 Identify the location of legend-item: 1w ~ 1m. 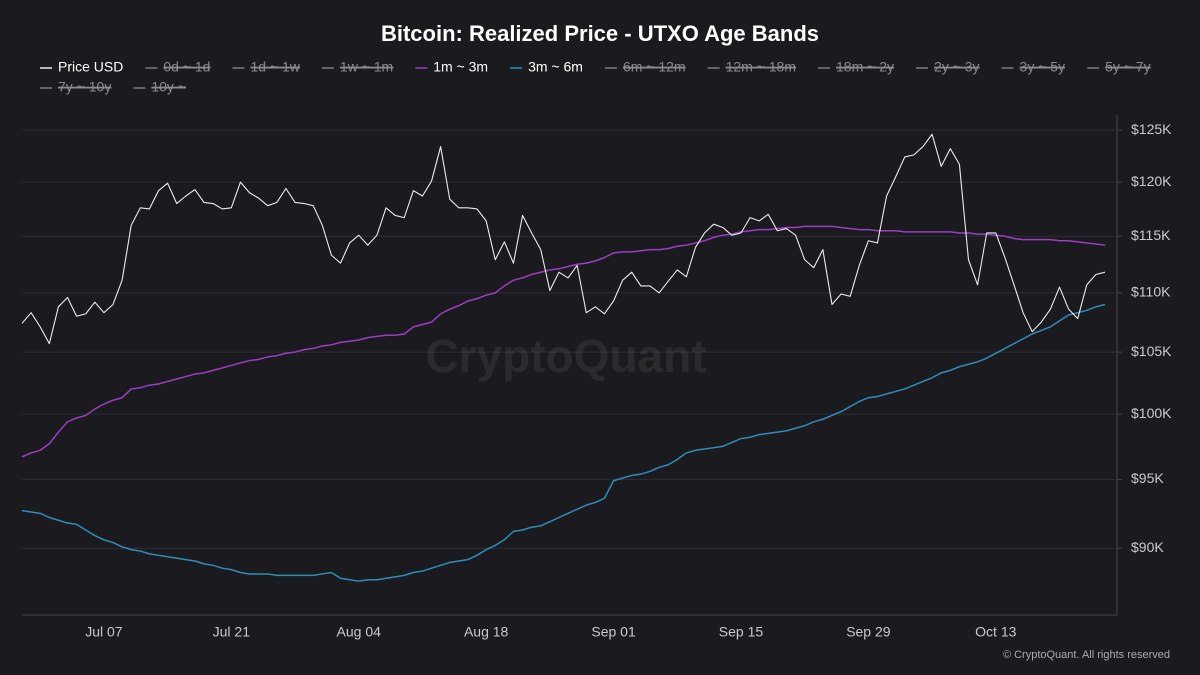
(357, 67).